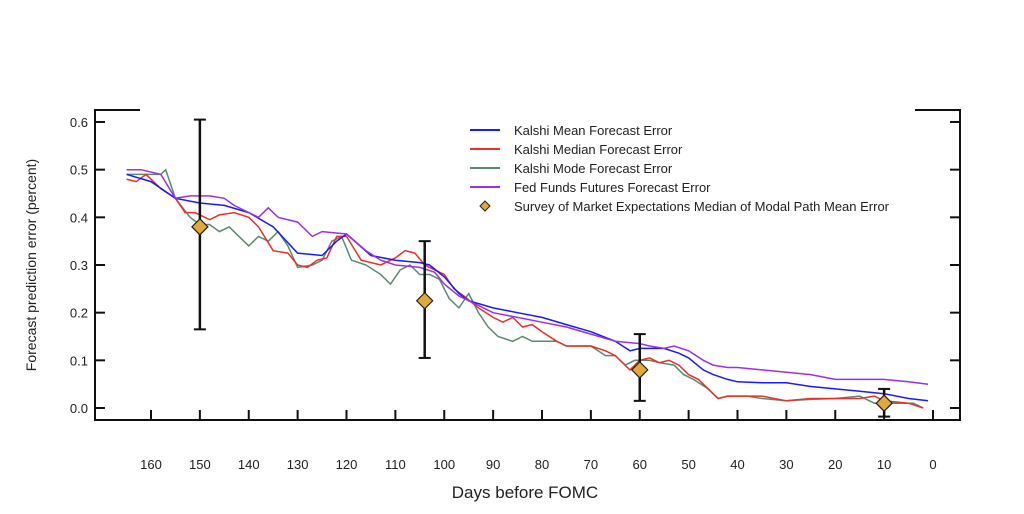 This screenshot has height=514, width=1024. Describe the element at coordinates (151, 464) in the screenshot. I see `x-tick-label: 160` at that location.